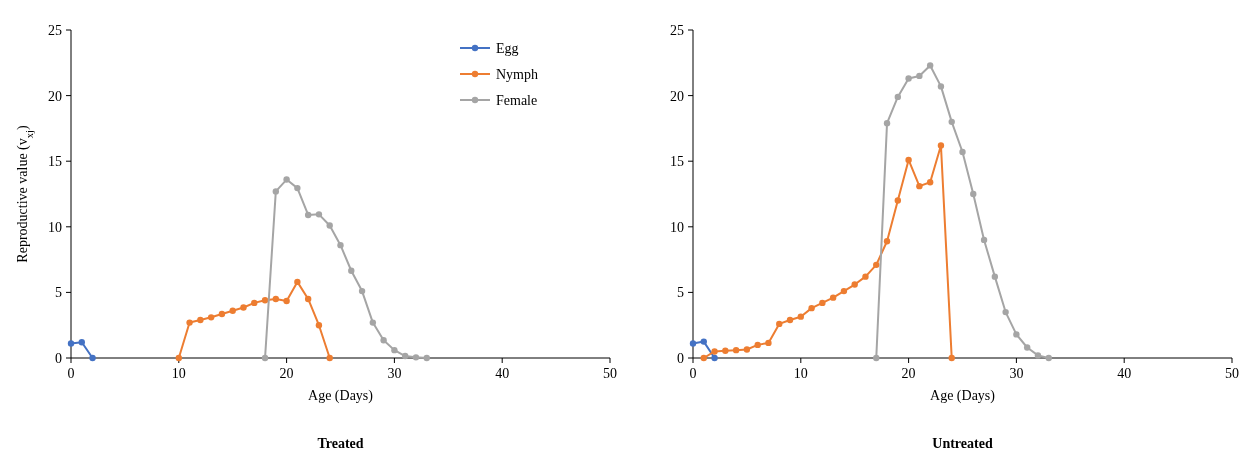 The image size is (1247, 466). Describe the element at coordinates (962, 443) in the screenshot. I see `text: Untreated` at that location.